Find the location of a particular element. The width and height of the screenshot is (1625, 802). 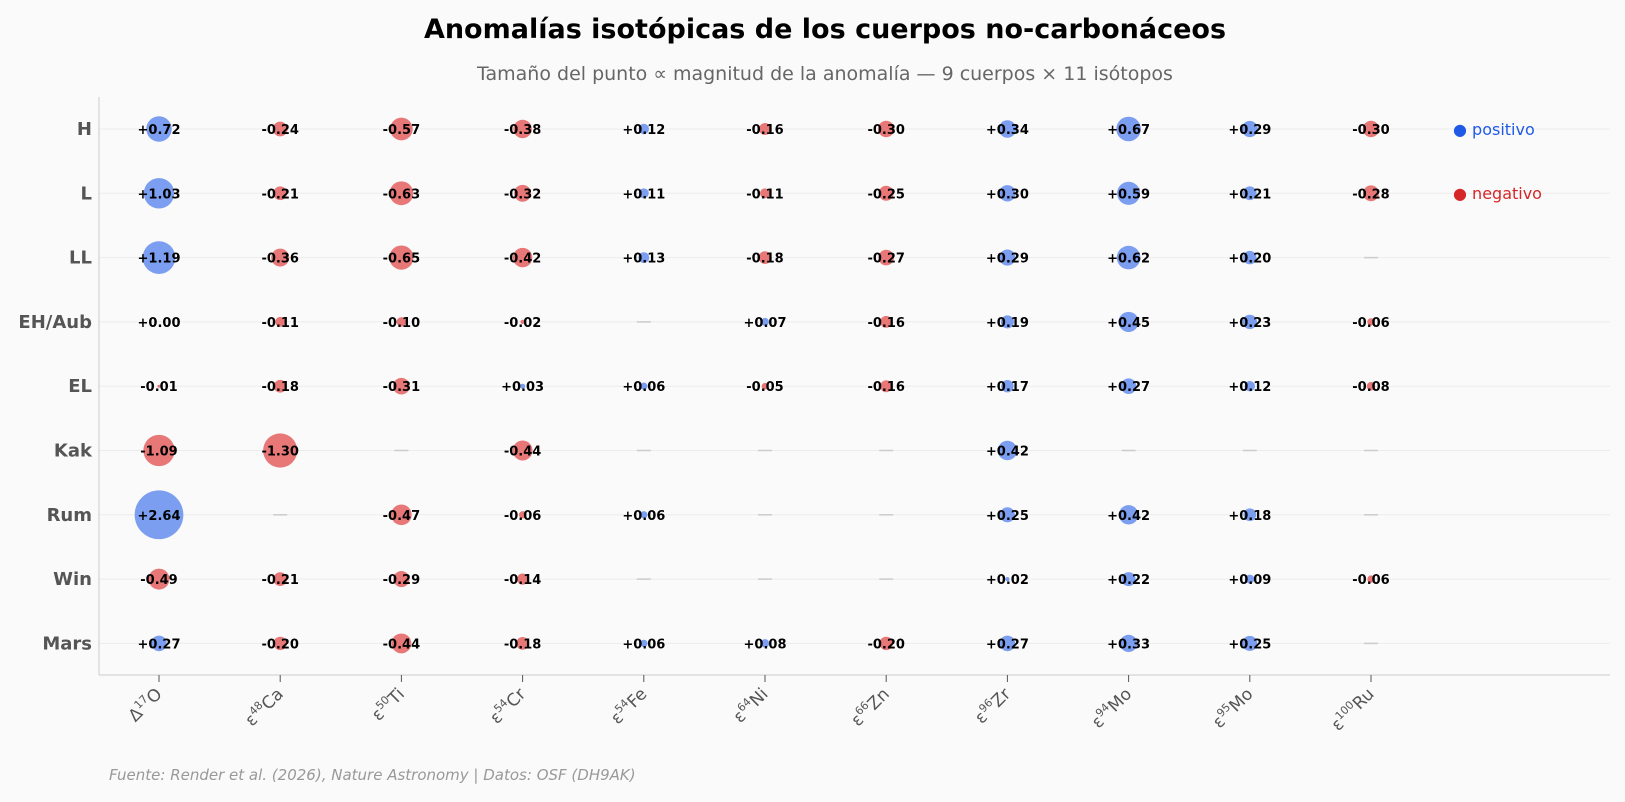

value-label: -0.63 is located at coordinates (401, 194).